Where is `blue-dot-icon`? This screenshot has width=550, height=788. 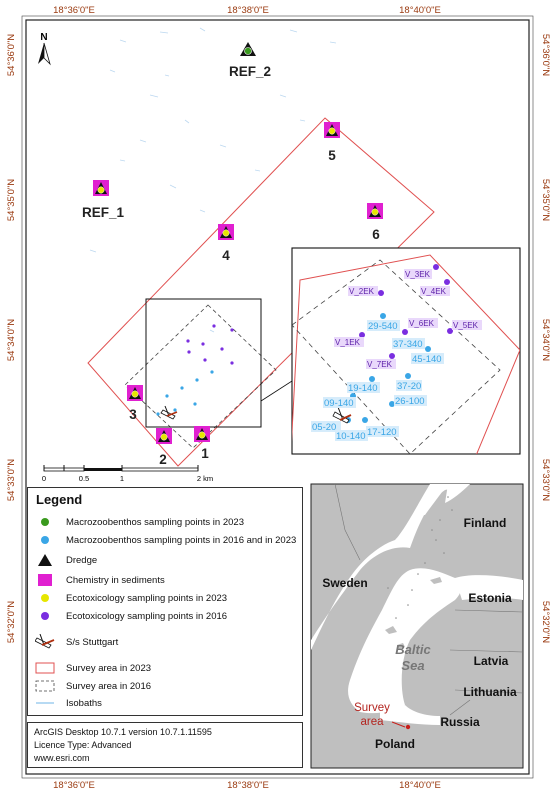 blue-dot-icon is located at coordinates (45, 540).